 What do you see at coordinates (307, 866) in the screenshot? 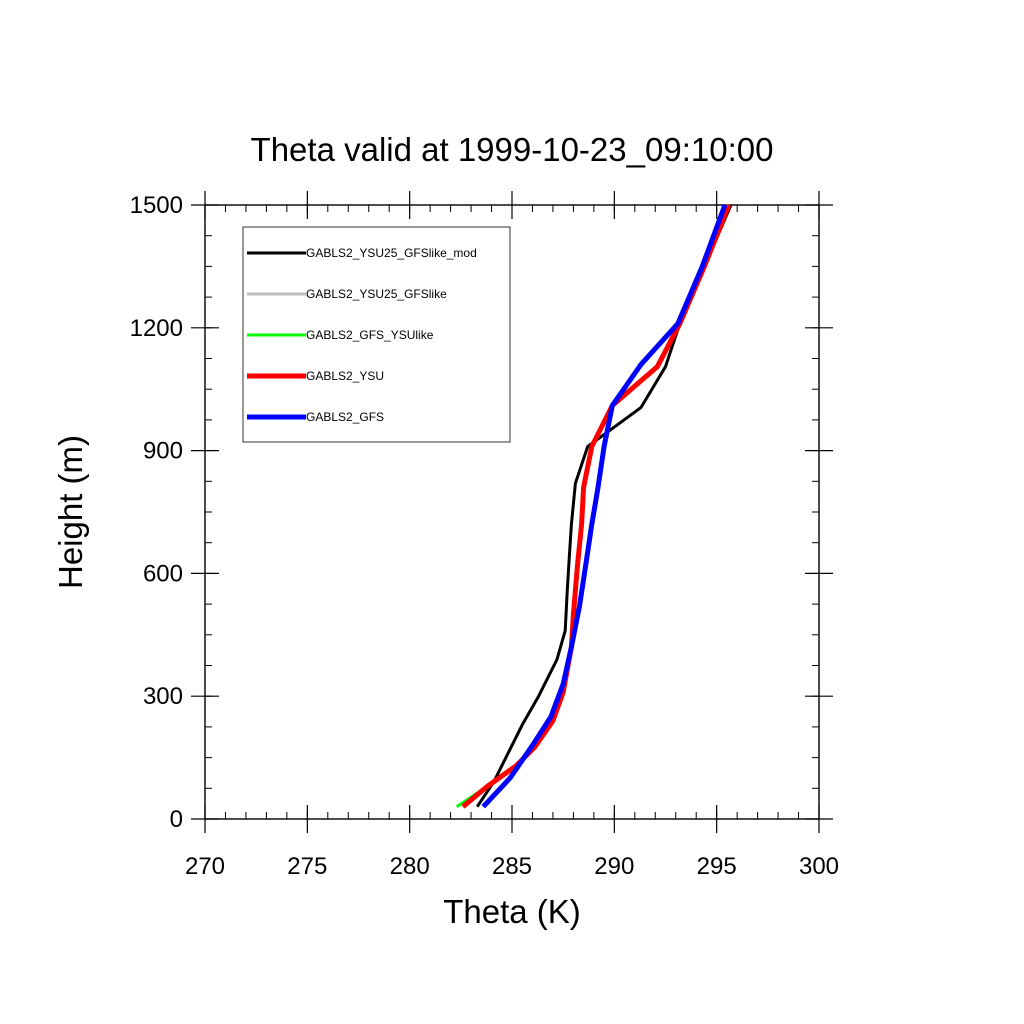
I see `x-tick-label: 275` at bounding box center [307, 866].